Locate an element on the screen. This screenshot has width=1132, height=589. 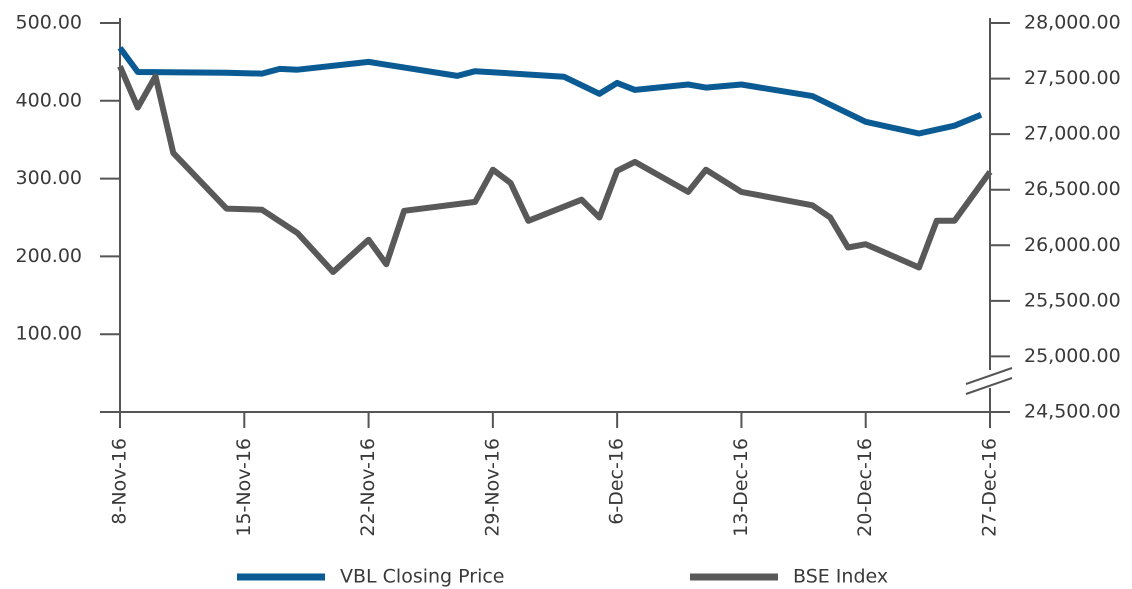
y-tick-label: 200.00 is located at coordinates (49, 256).